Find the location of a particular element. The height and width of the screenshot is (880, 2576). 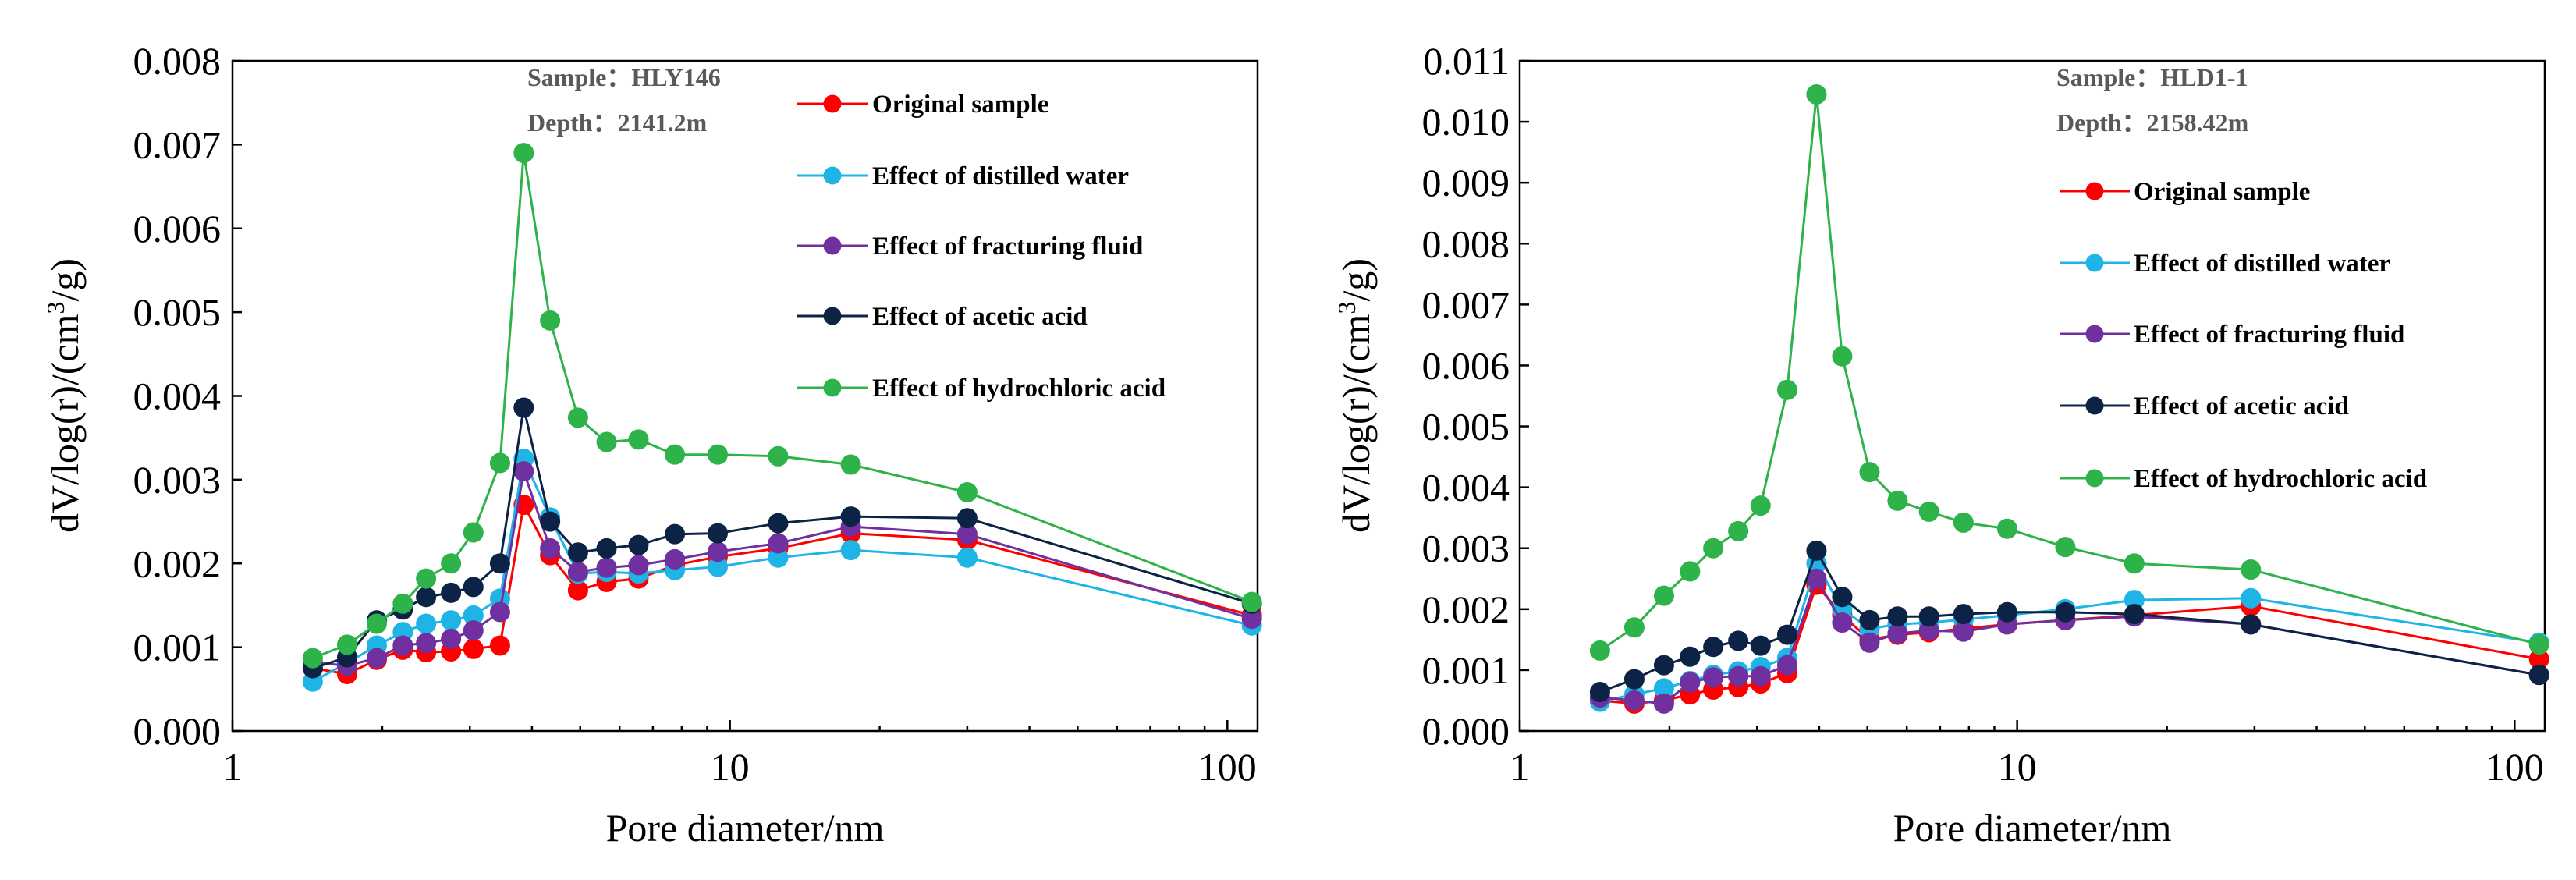

y-axis-title-main: dV/log(r)/(cm is located at coordinates (65, 423).